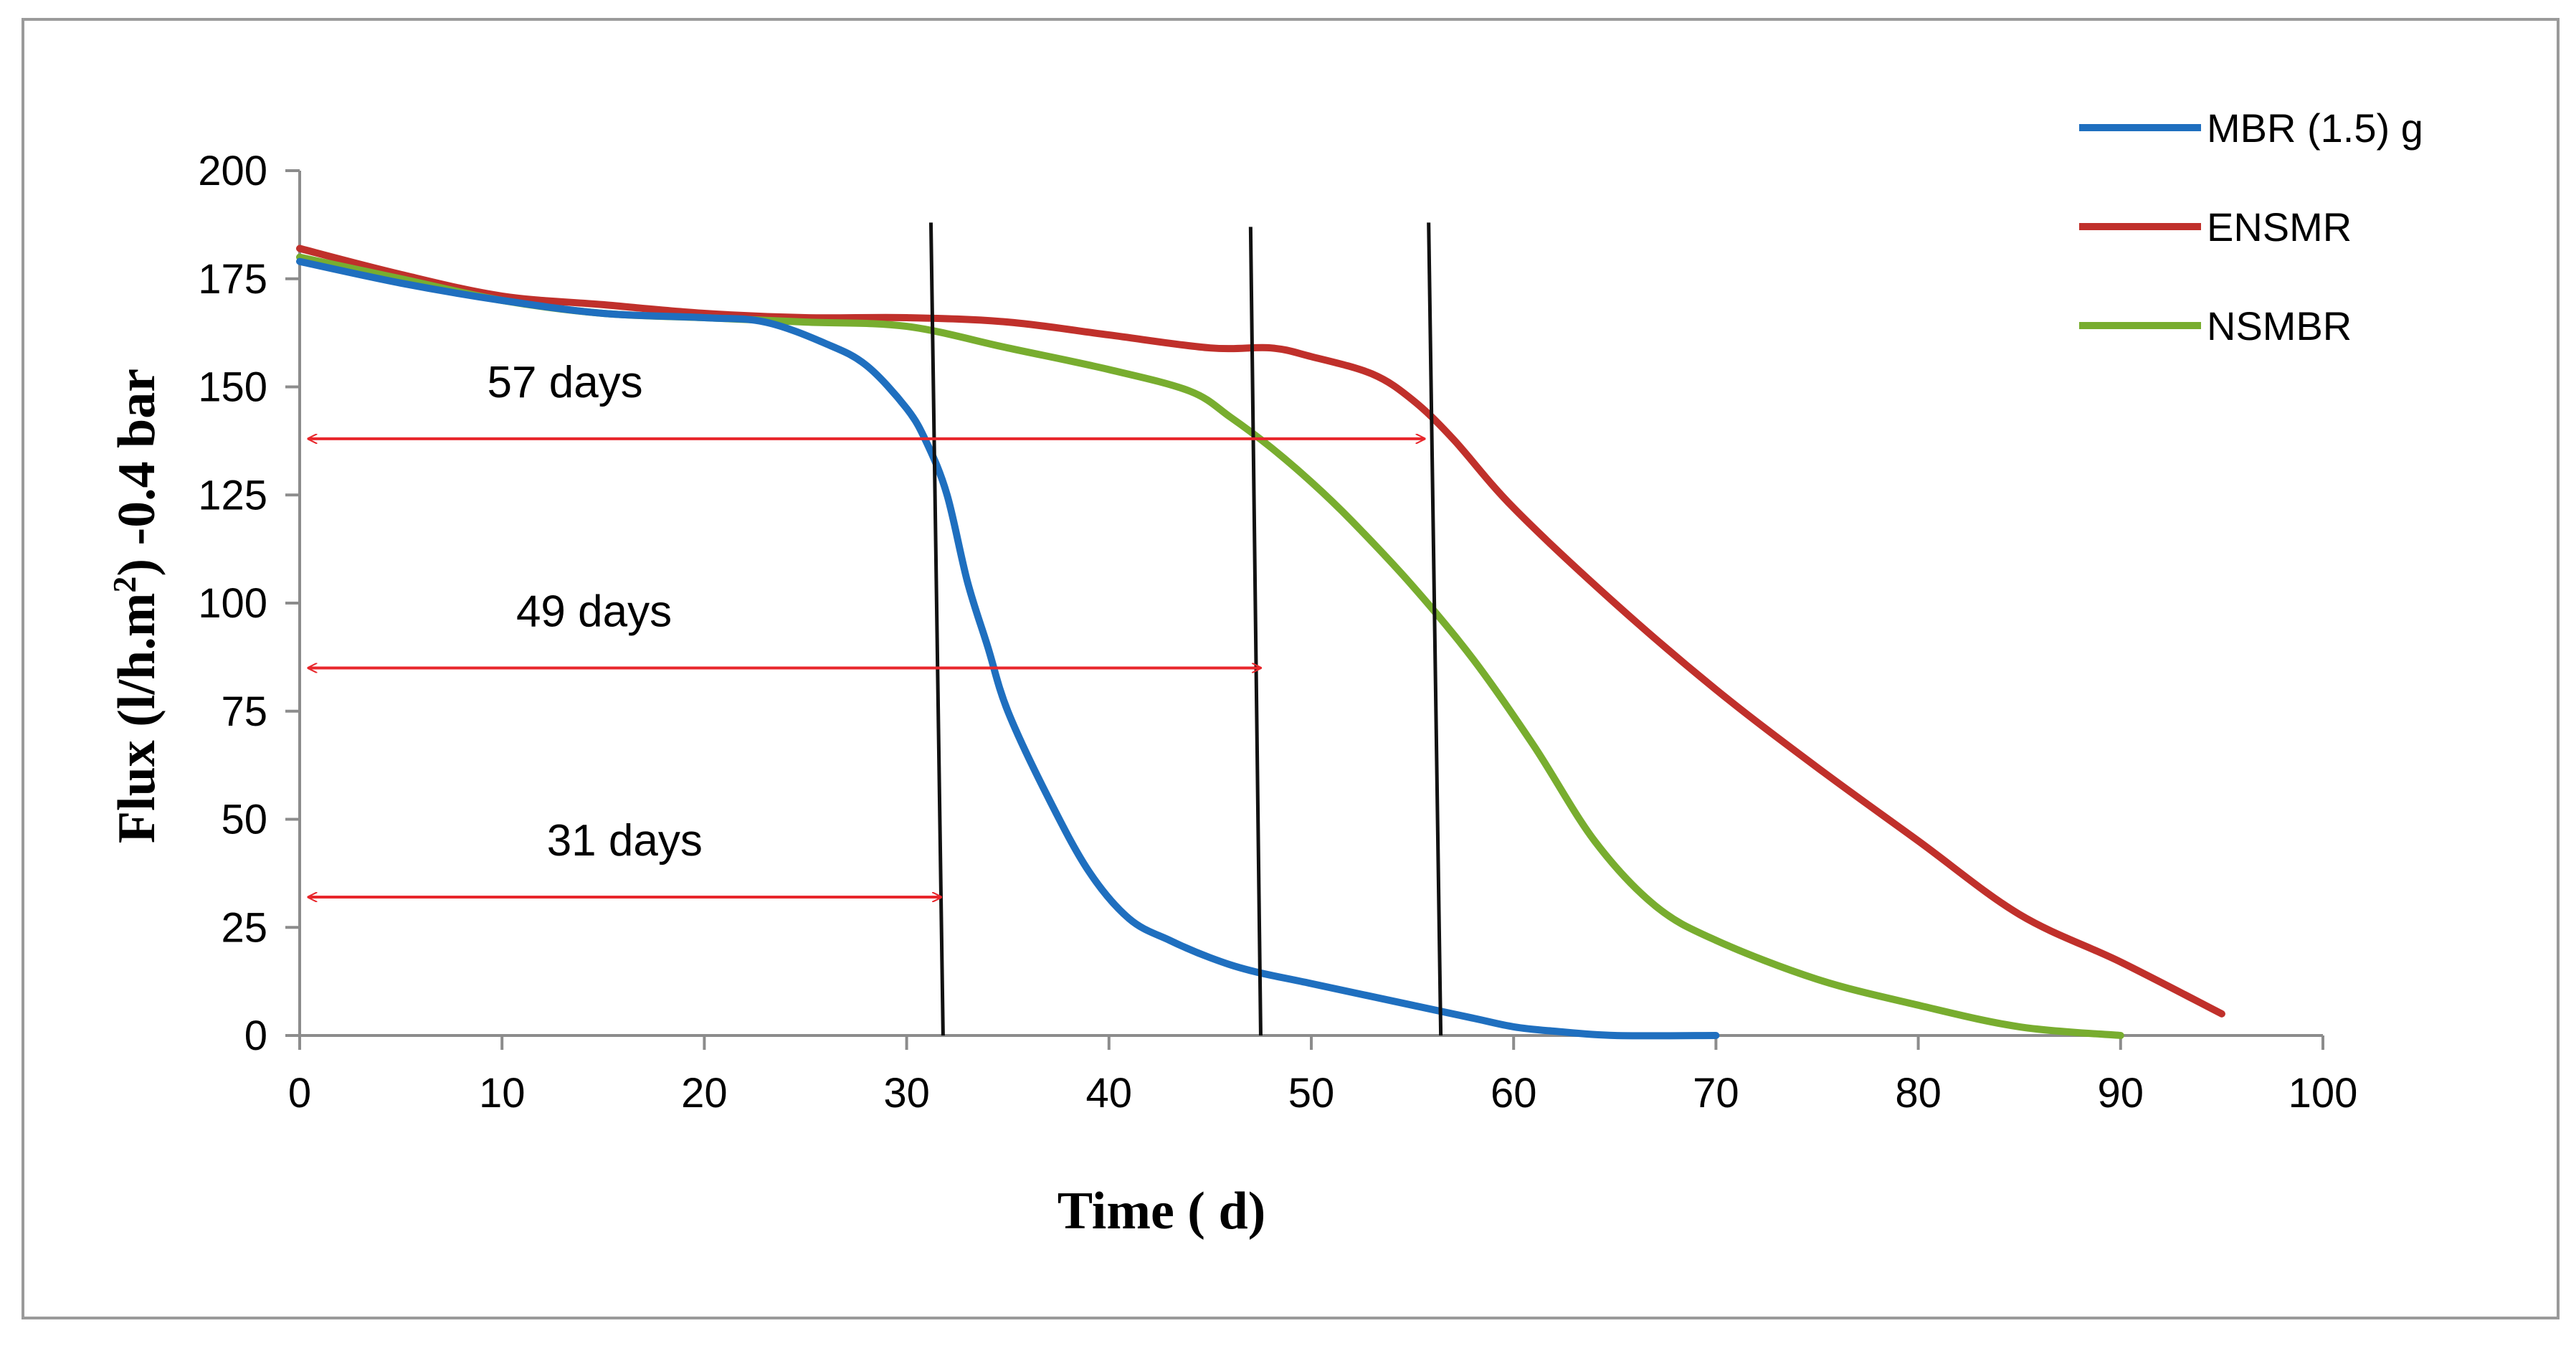  I want to click on y-tick-label: 50, so click(244, 820).